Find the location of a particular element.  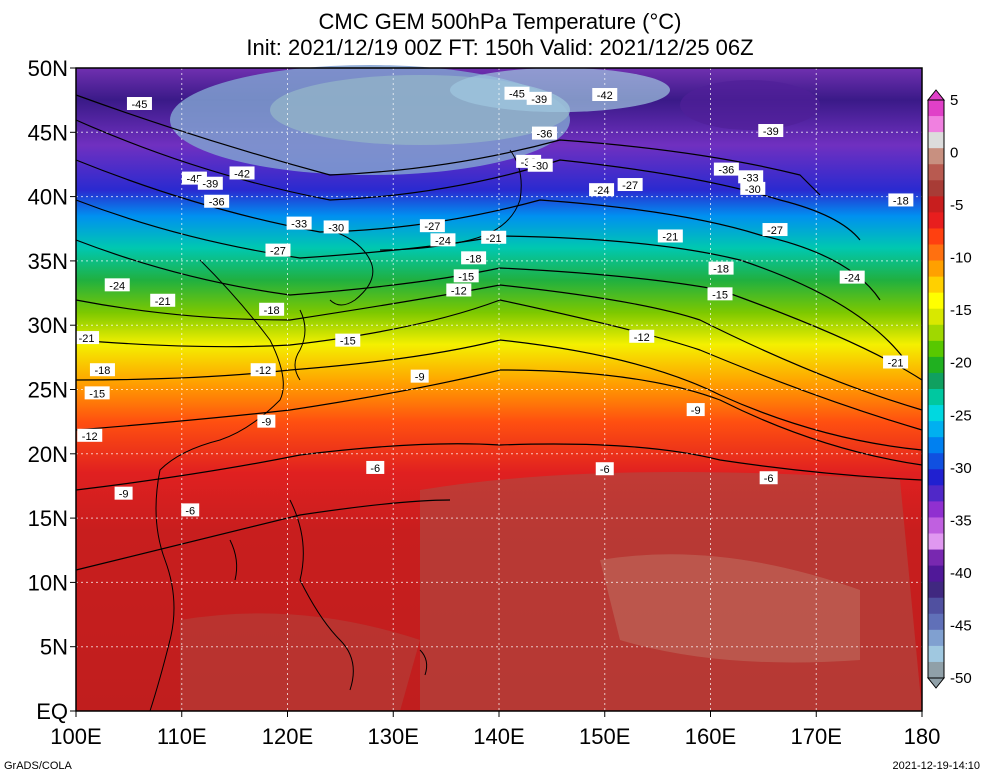

lon-tick-label: 160E is located at coordinates (710, 736).